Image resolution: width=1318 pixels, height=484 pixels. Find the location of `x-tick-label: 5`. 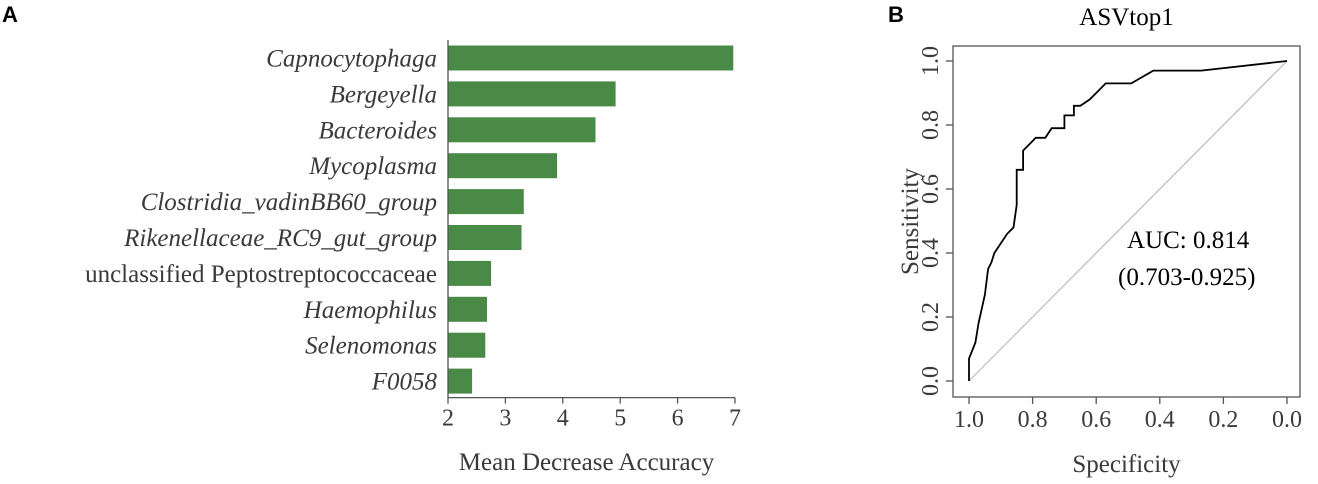

x-tick-label: 5 is located at coordinates (620, 419).